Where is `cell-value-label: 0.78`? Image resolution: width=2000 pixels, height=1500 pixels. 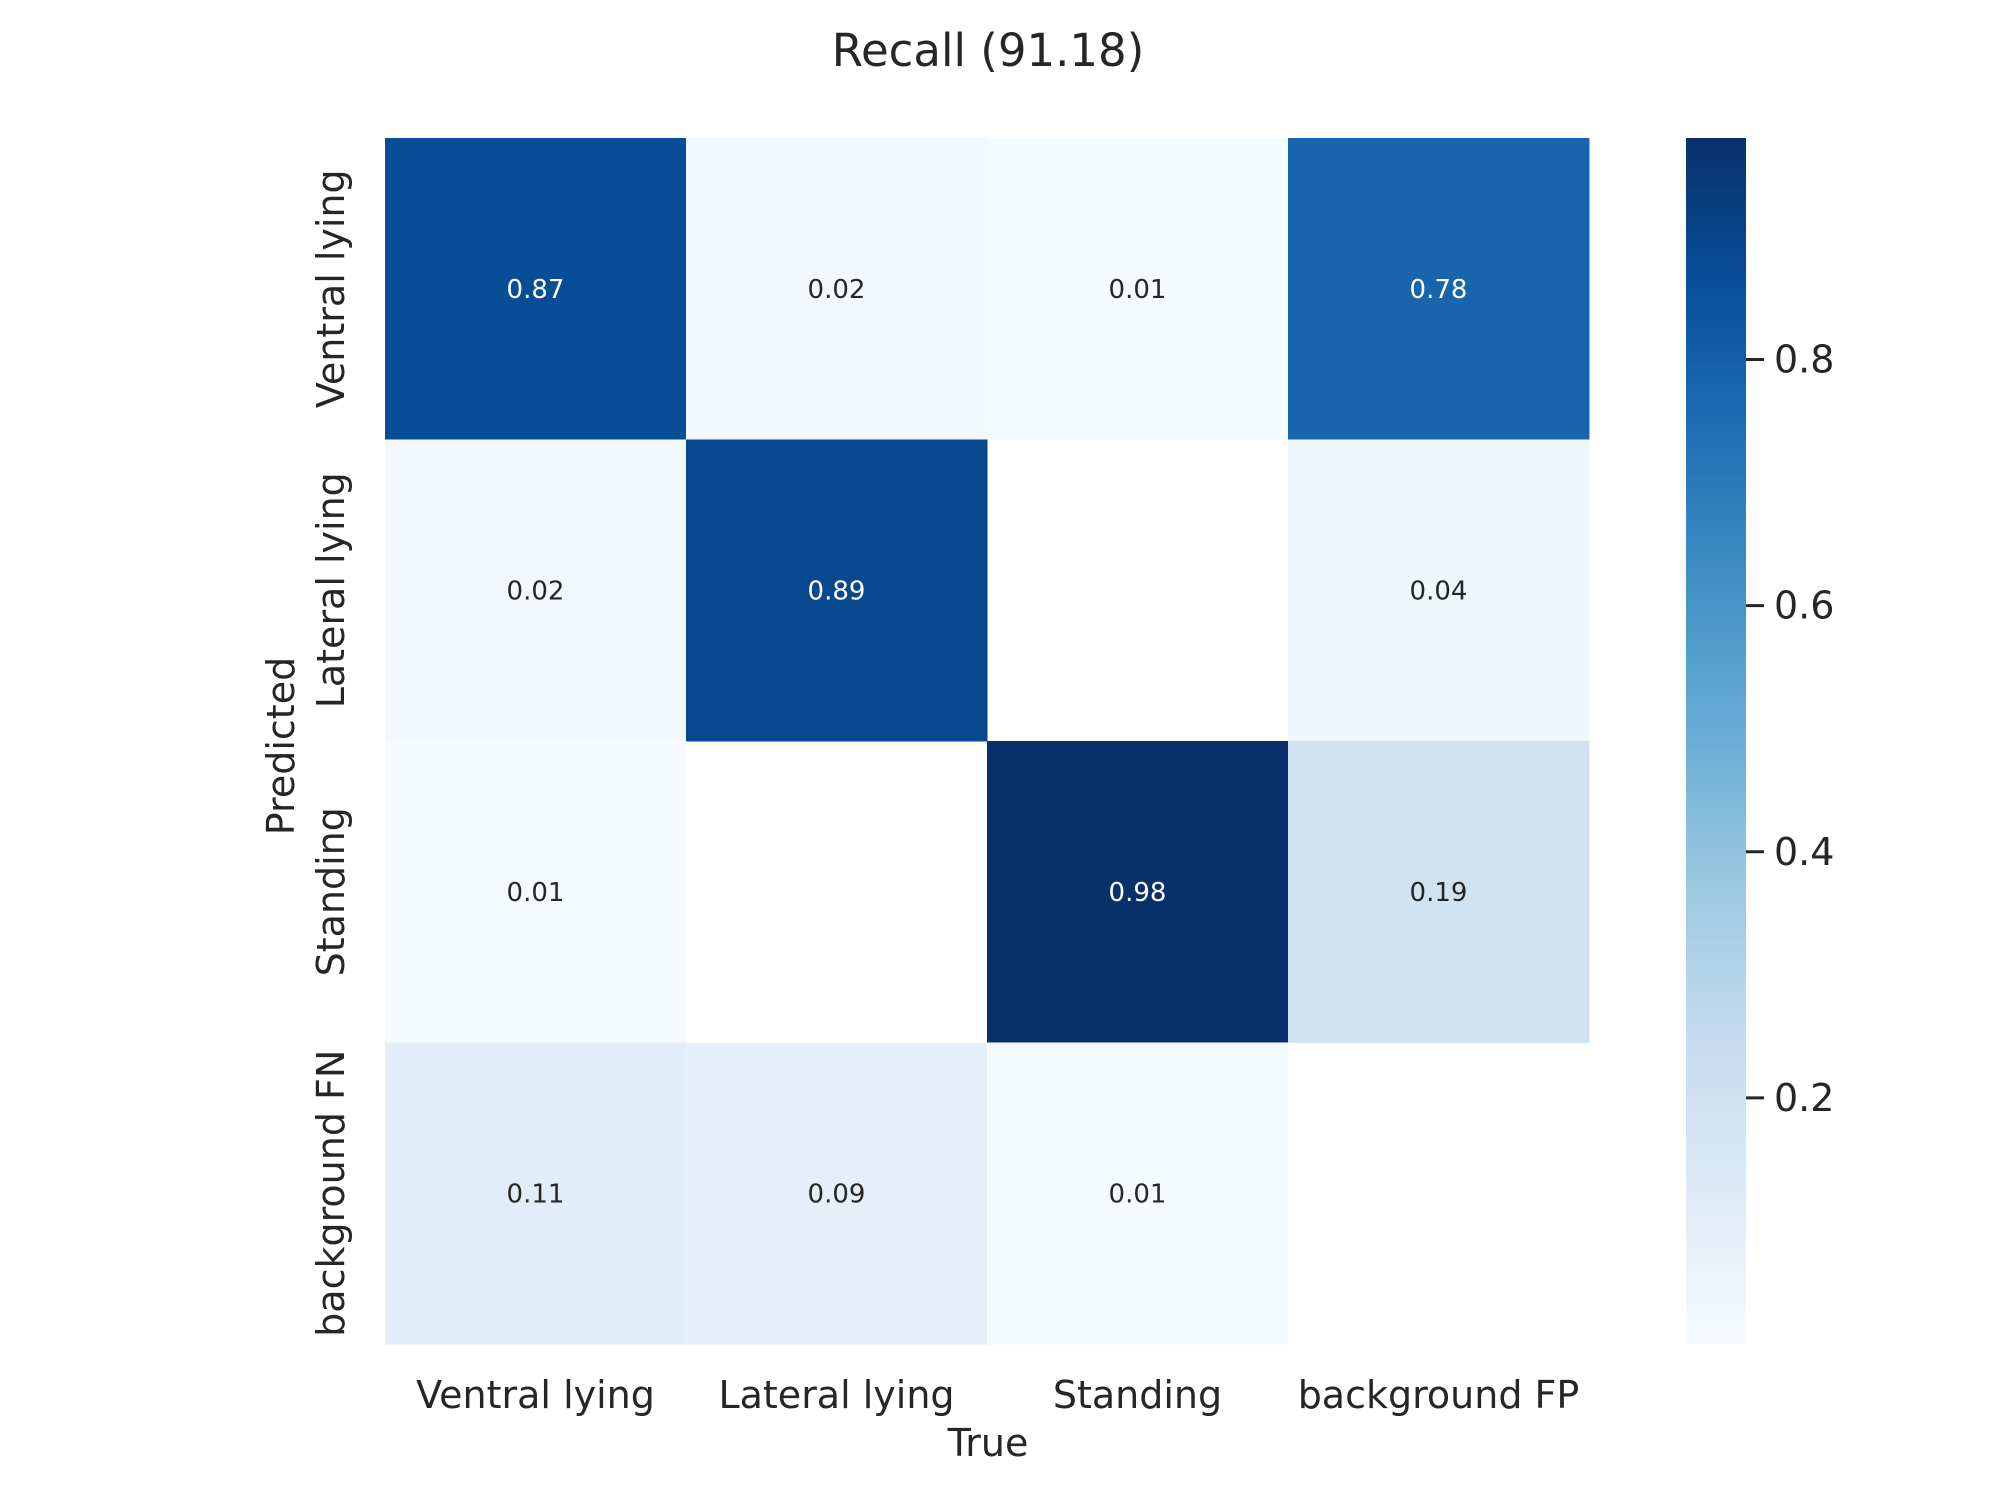 cell-value-label: 0.78 is located at coordinates (1439, 290).